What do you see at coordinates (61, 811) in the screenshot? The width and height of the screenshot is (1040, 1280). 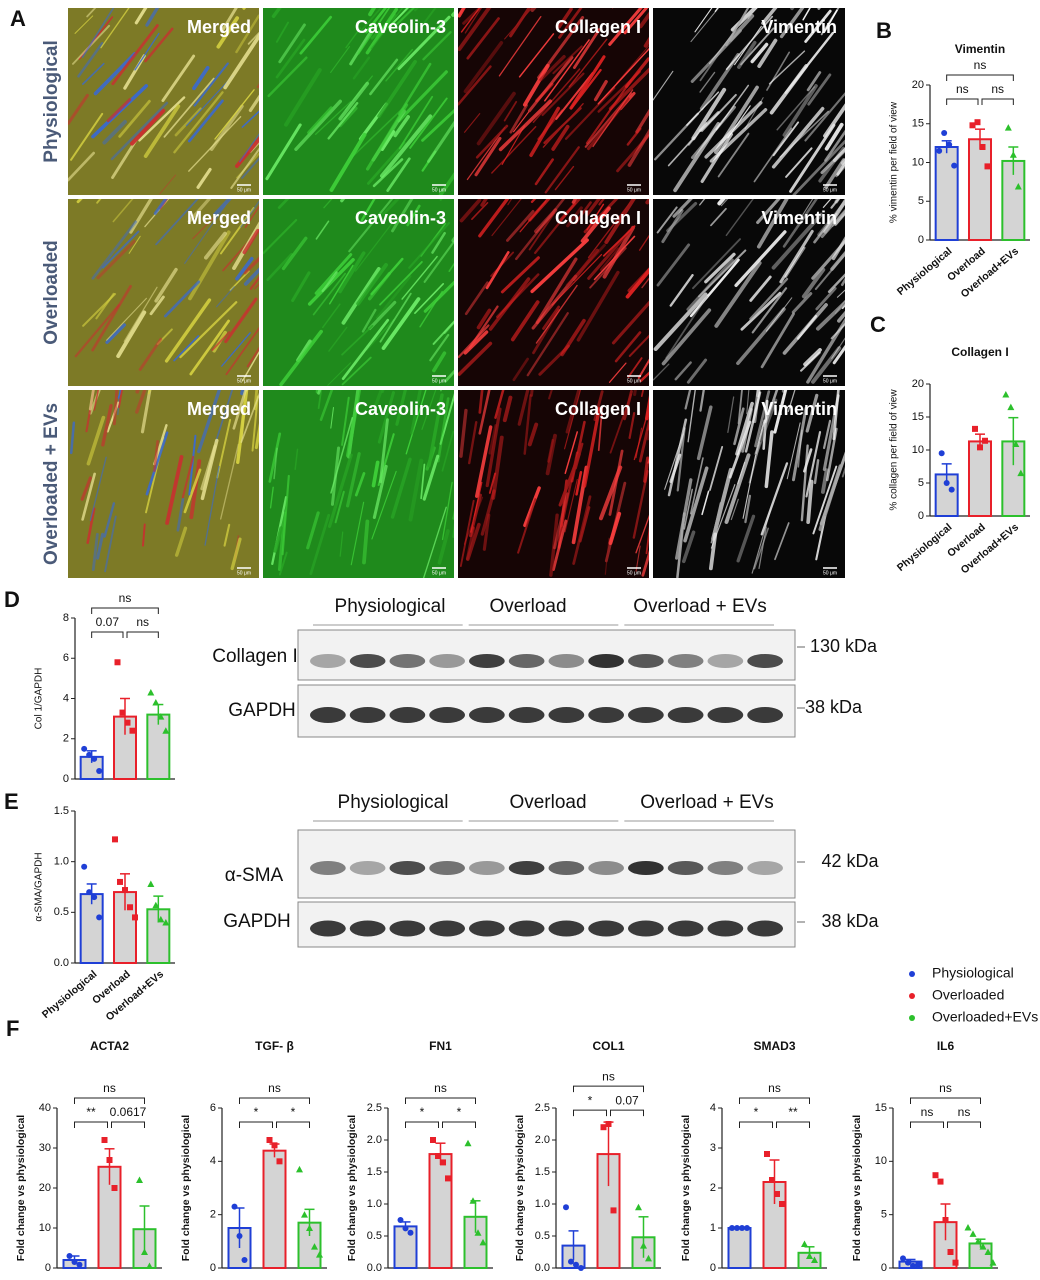 I see `y-tick-label: 1.5` at bounding box center [61, 811].